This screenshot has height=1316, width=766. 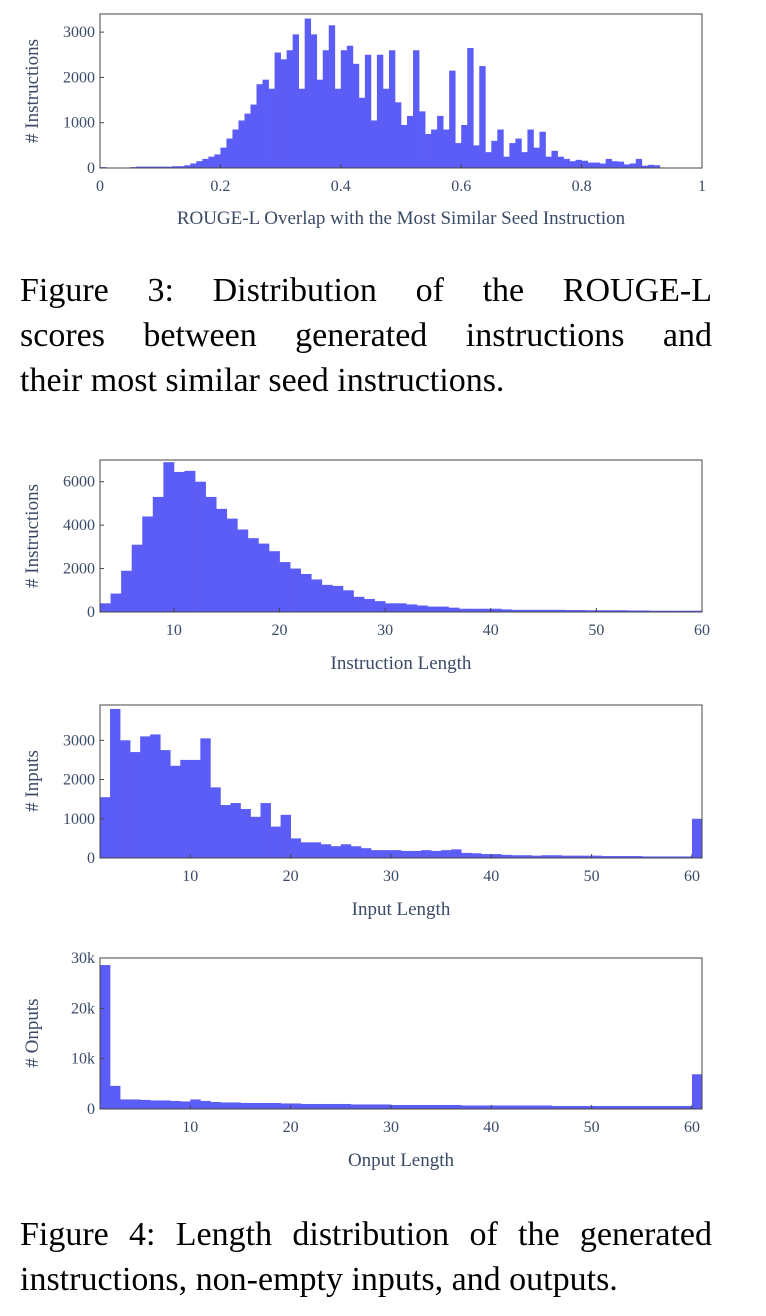 What do you see at coordinates (190, 1127) in the screenshot?
I see `x-tick-label: 10` at bounding box center [190, 1127].